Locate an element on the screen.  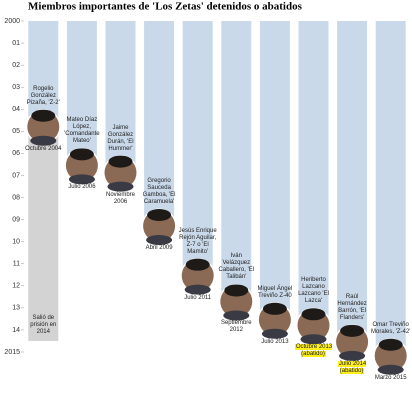
date-text: Octubre 2004 is located at coordinates (43, 148).